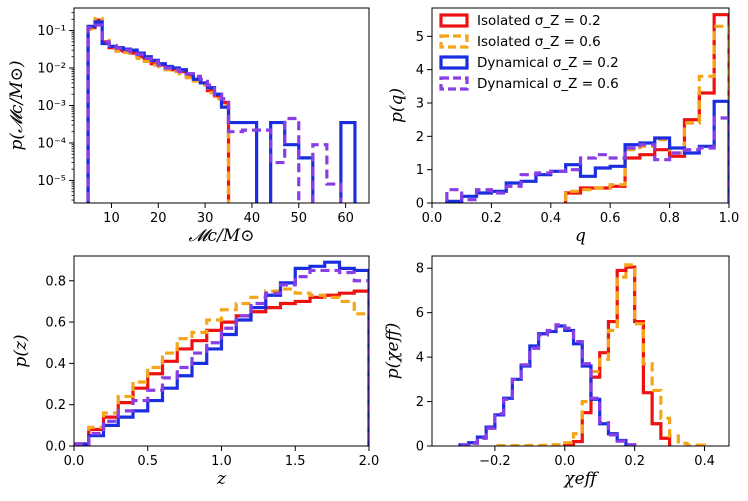  What do you see at coordinates (345, 218) in the screenshot?
I see `x-tick-label: 60` at bounding box center [345, 218].